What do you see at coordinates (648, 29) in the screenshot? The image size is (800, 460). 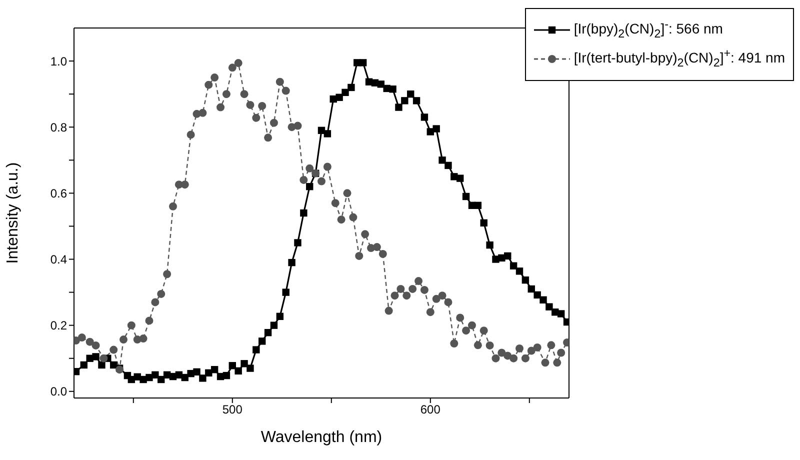 I see `legend-label: [Ir(bpy)$_{2}$(CN)$_{2}$]$^{-}$: 566 nm` at bounding box center [648, 29].